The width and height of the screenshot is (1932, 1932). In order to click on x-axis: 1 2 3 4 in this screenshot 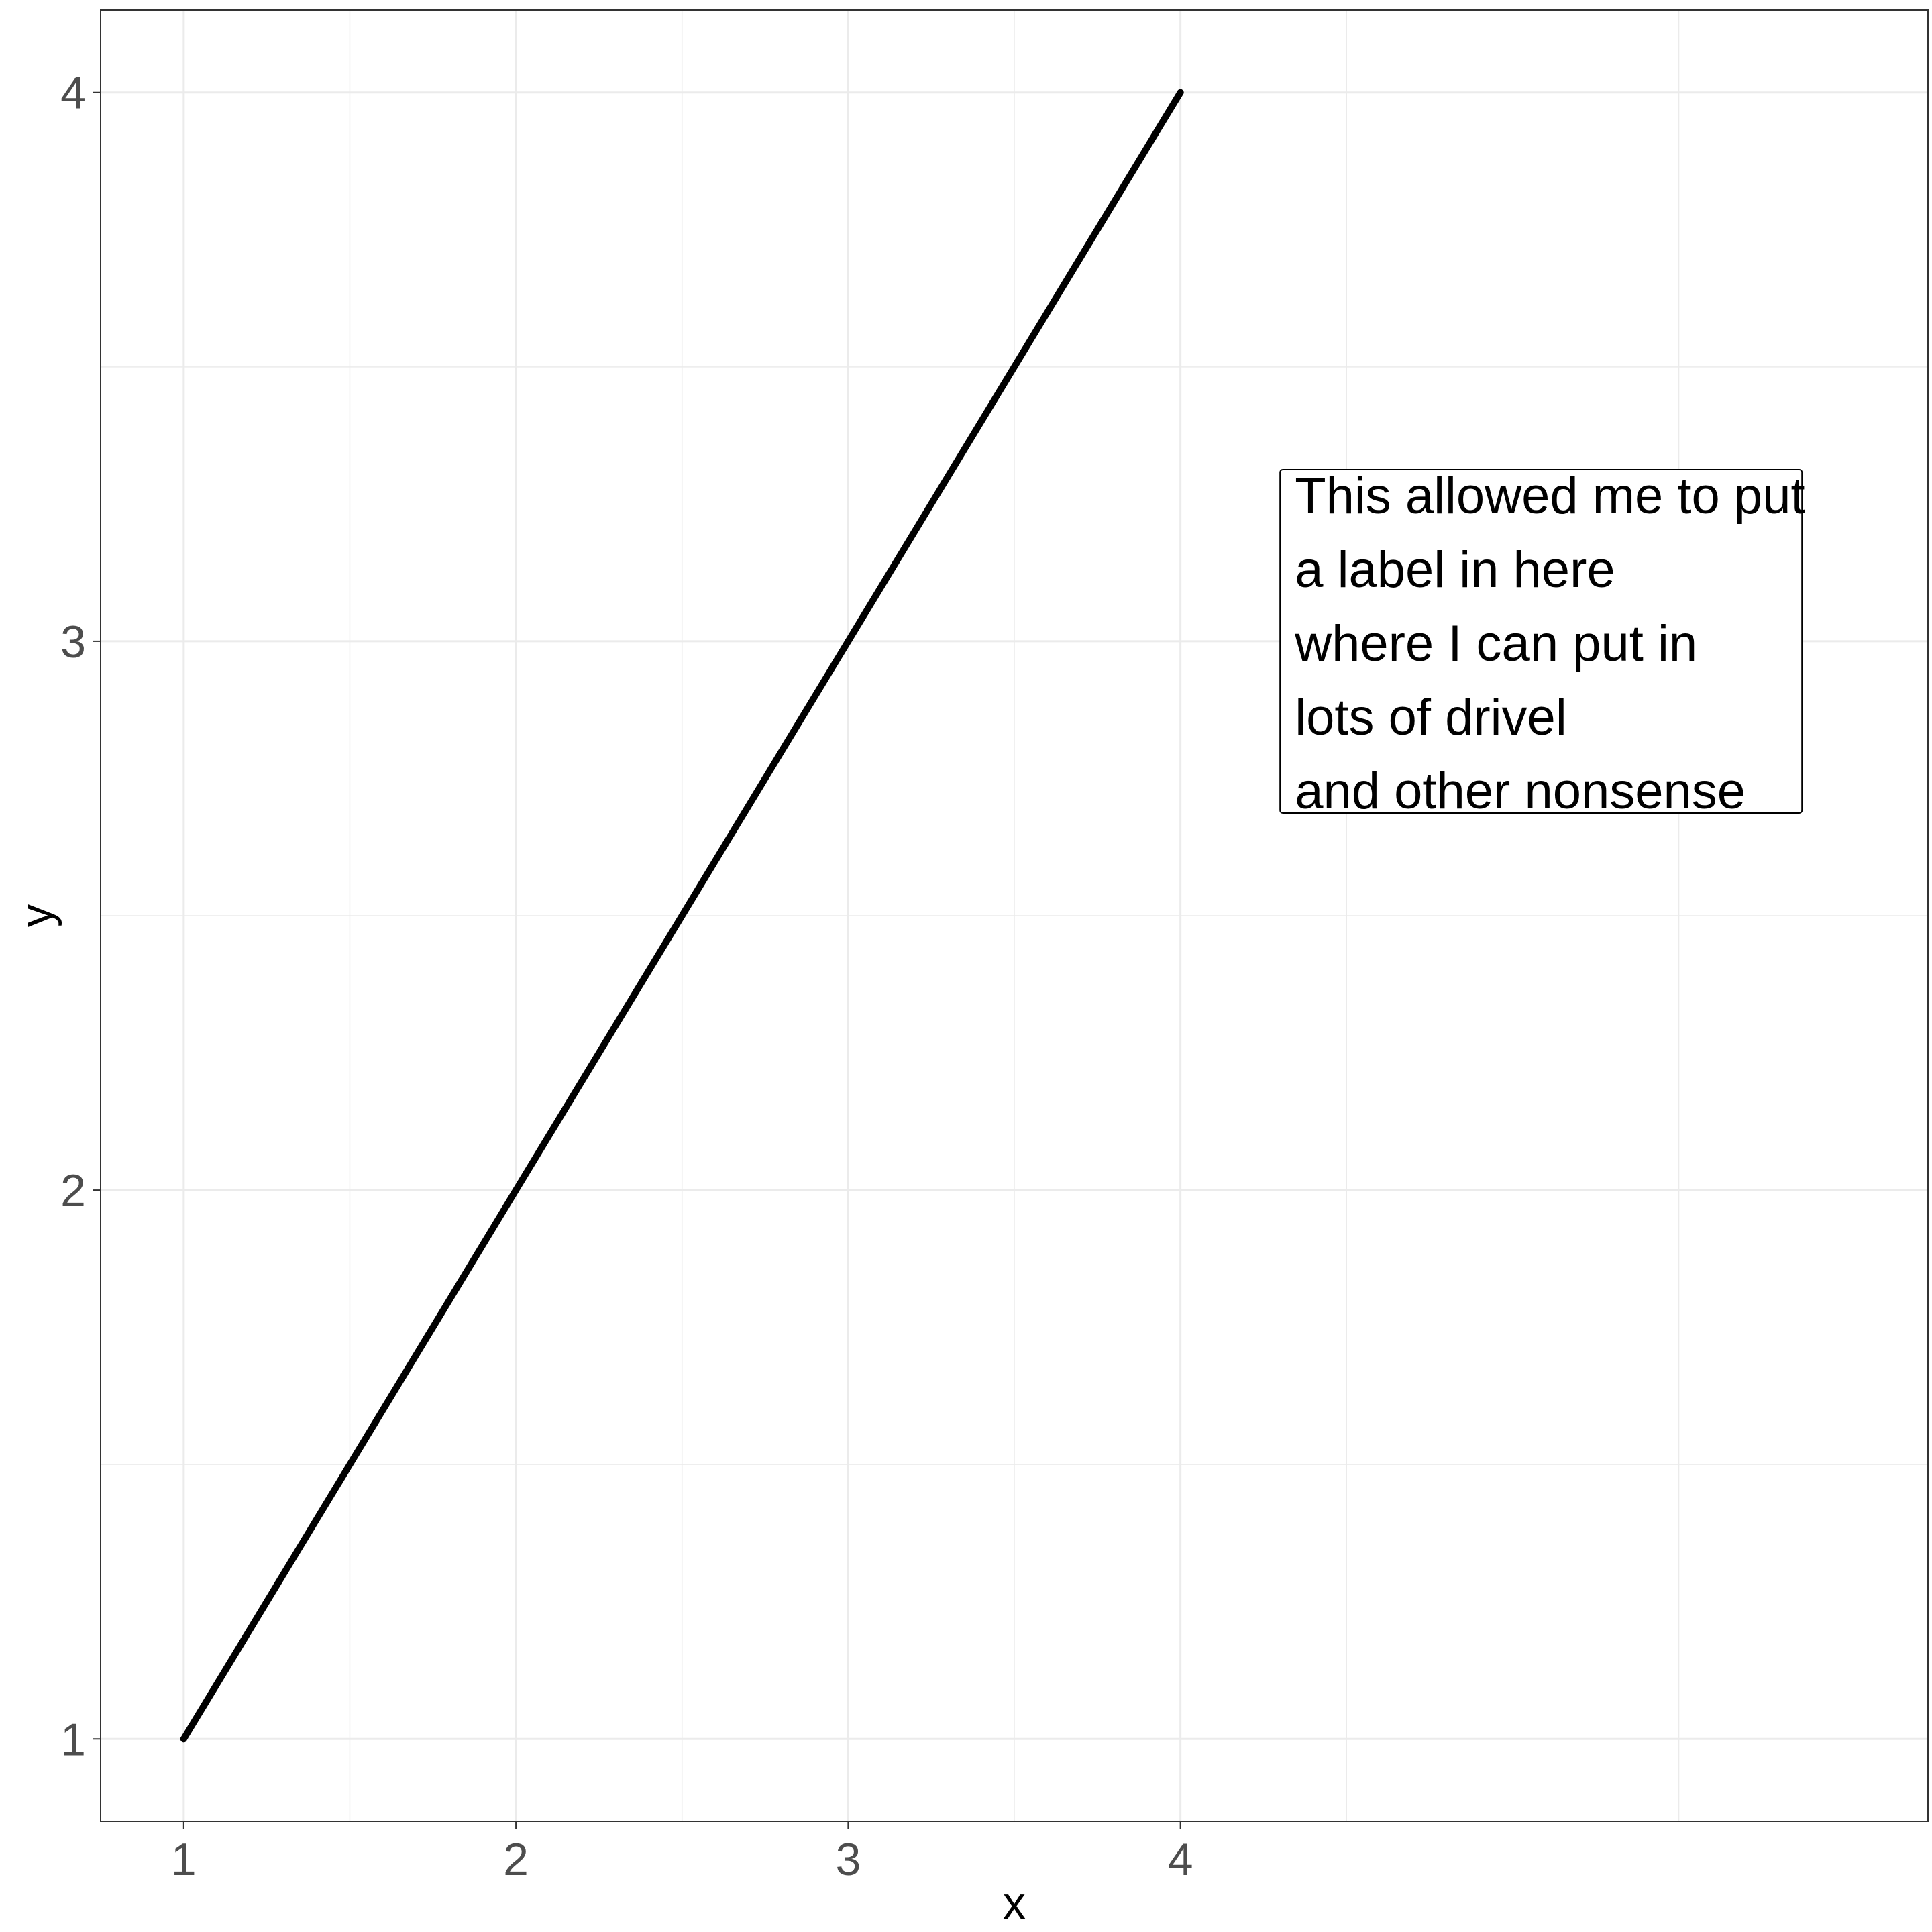, I will do `click(682, 1853)`.